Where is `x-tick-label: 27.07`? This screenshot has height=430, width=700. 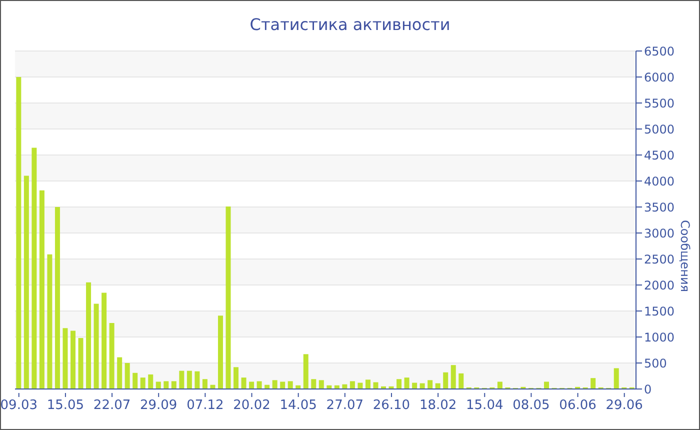 x-tick-label: 27.07 is located at coordinates (345, 405).